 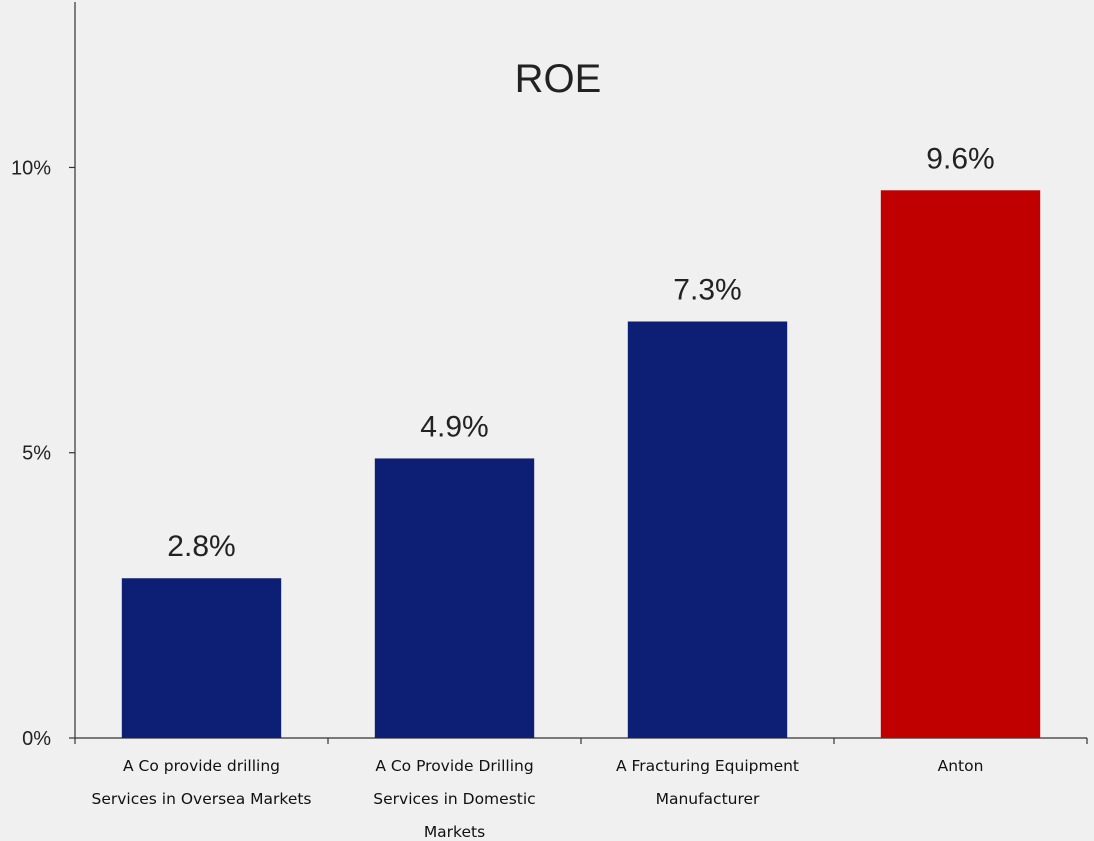 What do you see at coordinates (961, 766) in the screenshot?
I see `x-category-label: Anton` at bounding box center [961, 766].